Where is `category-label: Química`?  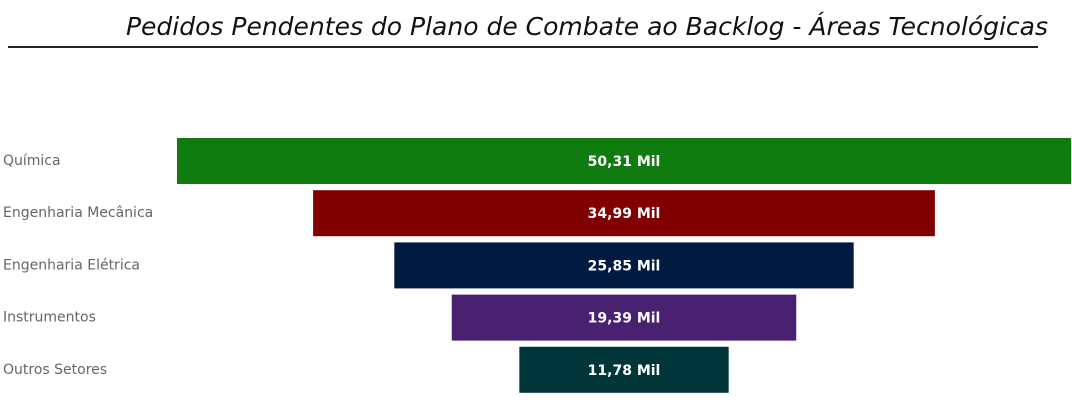
category-label: Química is located at coordinates (32, 161).